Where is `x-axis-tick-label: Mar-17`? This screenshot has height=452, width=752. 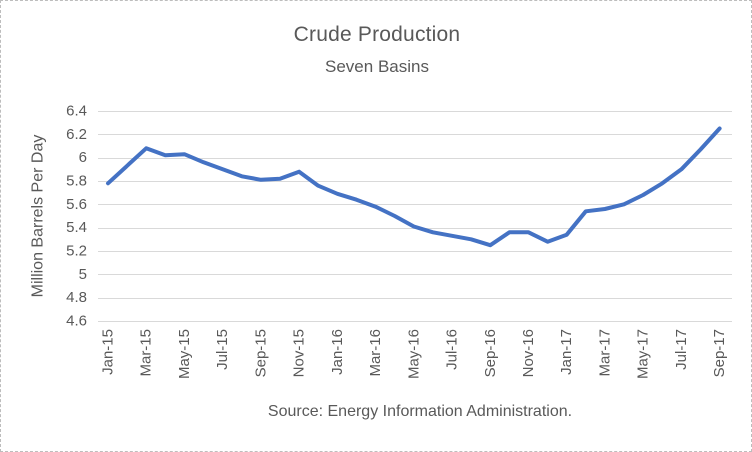
x-axis-tick-label: Mar-17 is located at coordinates (604, 353).